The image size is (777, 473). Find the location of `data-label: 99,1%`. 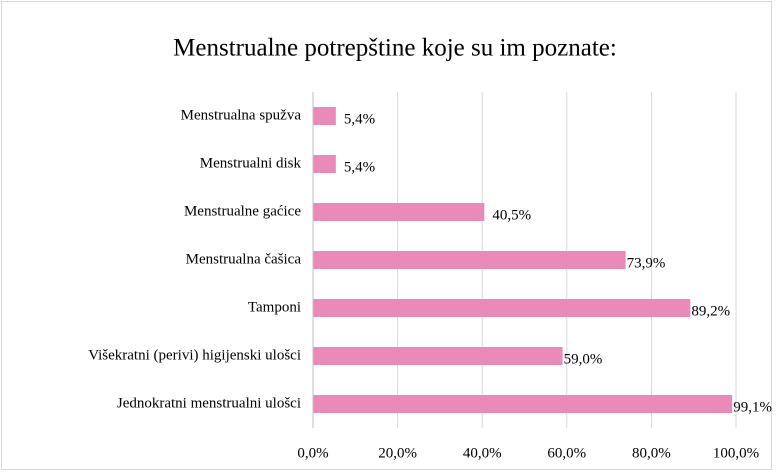

data-label: 99,1% is located at coordinates (752, 407).